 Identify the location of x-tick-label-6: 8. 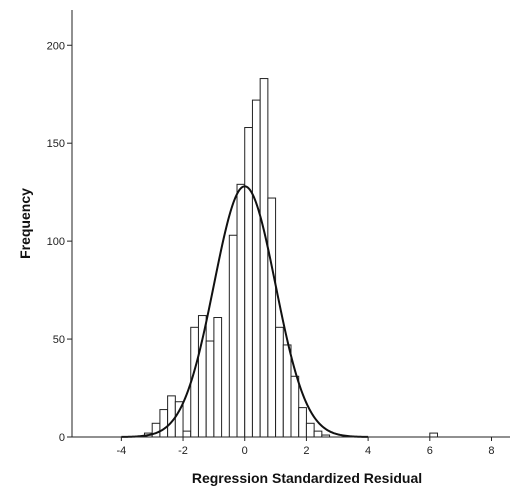
(491, 451).